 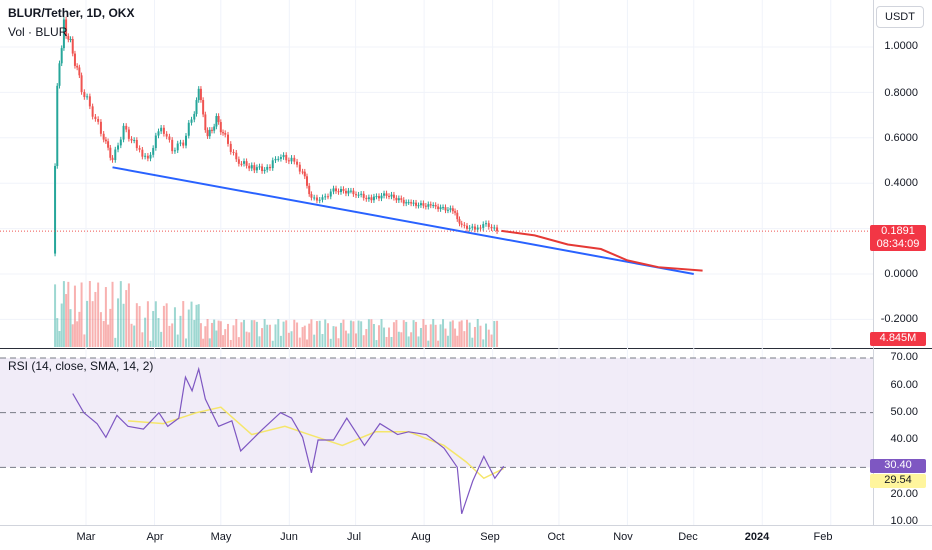 I want to click on time-axis-label: Jun, so click(x=289, y=537).